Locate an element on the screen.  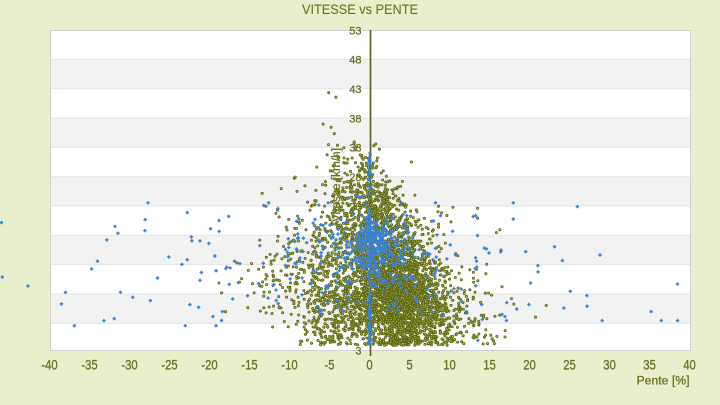
svg-text: 43 is located at coordinates (355, 90).